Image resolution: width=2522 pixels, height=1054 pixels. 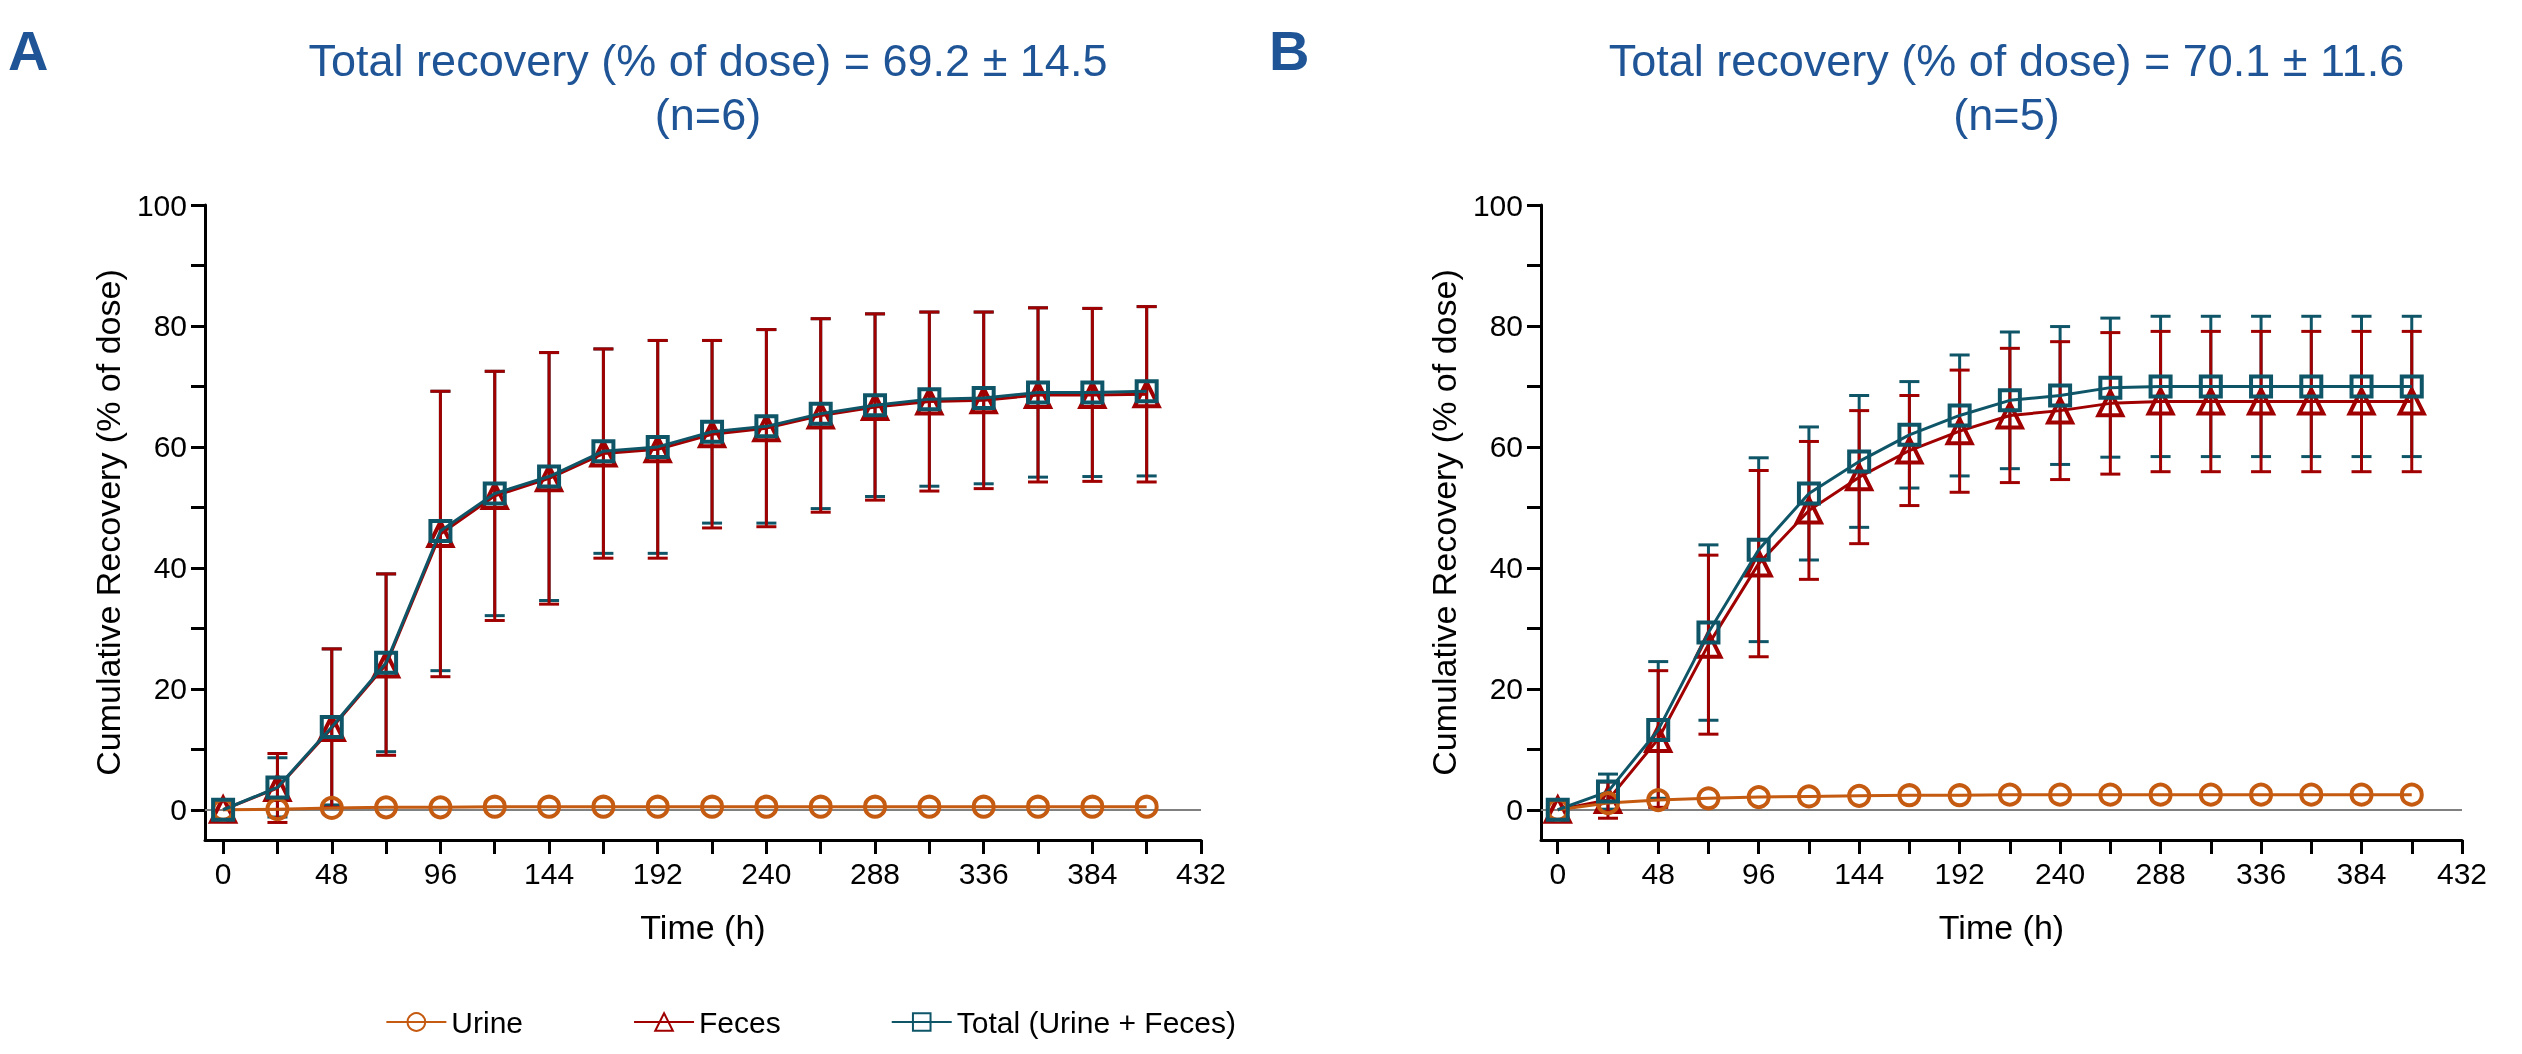 I want to click on legend-label: Urine, so click(x=487, y=1022).